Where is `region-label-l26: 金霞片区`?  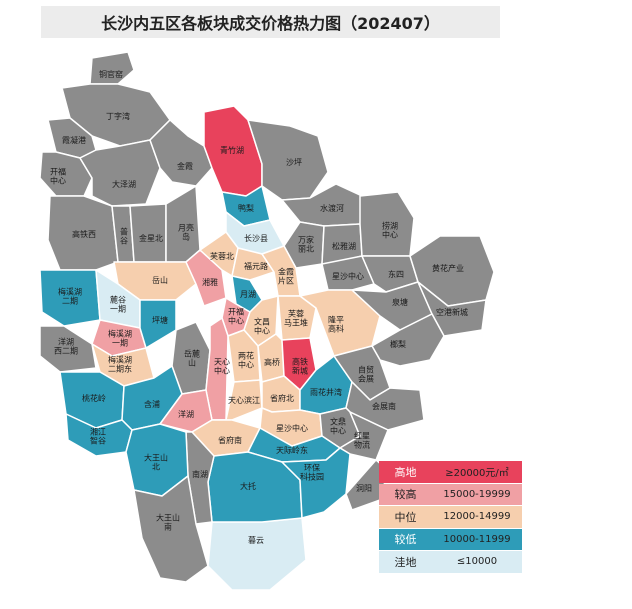 region-label-l26: 金霞片区 is located at coordinates (286, 276).